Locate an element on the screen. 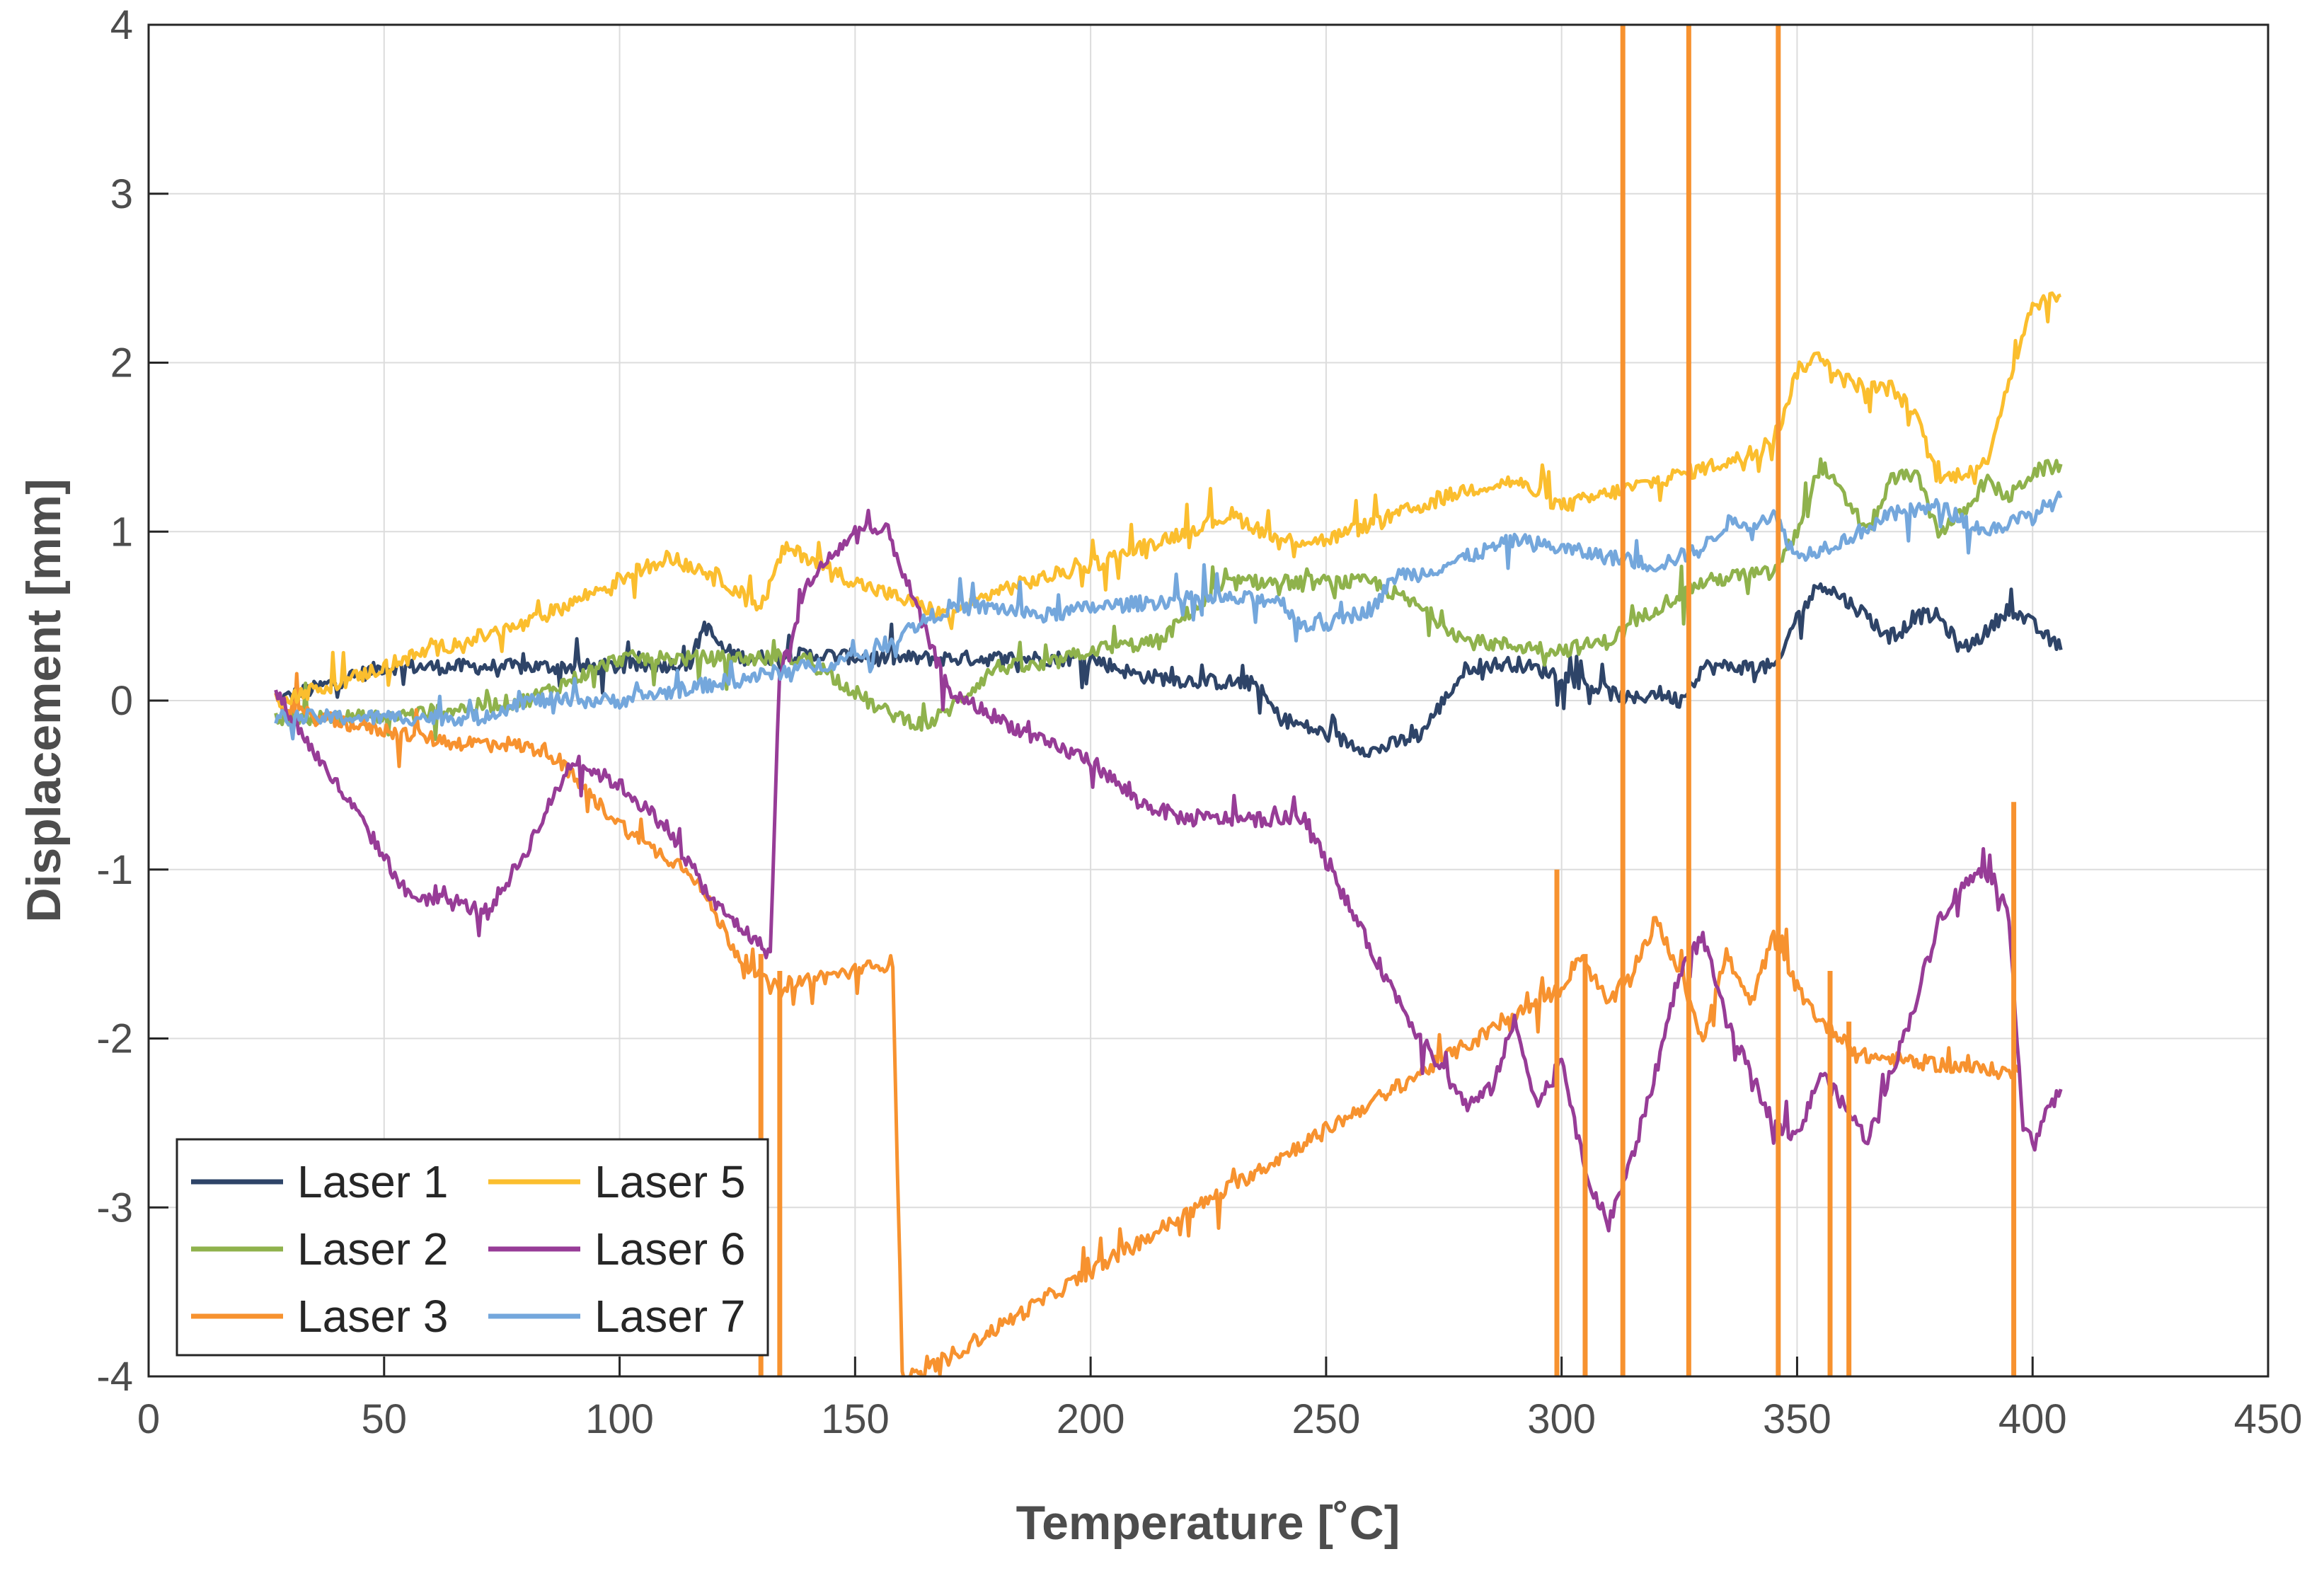 Image resolution: width=2324 pixels, height=1571 pixels. y-tick-label: -3 is located at coordinates (114, 1208).